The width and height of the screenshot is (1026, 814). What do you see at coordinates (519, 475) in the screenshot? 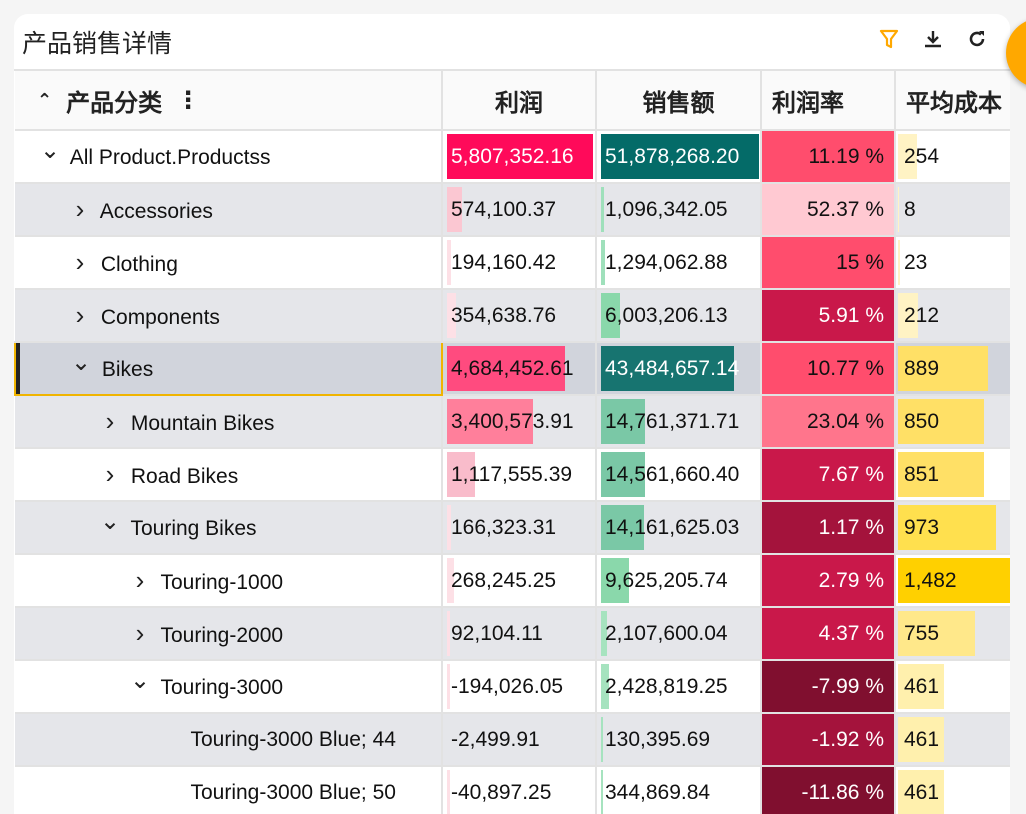
I see `profit-cell: 1,117,555.39` at bounding box center [519, 475].